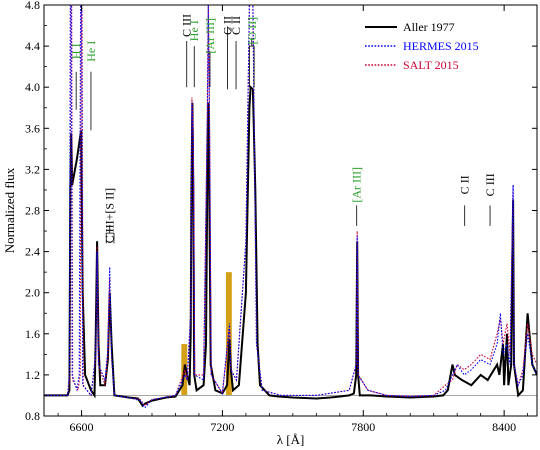  I want to click on y-tick-label: 4.8, so click(32, 6).